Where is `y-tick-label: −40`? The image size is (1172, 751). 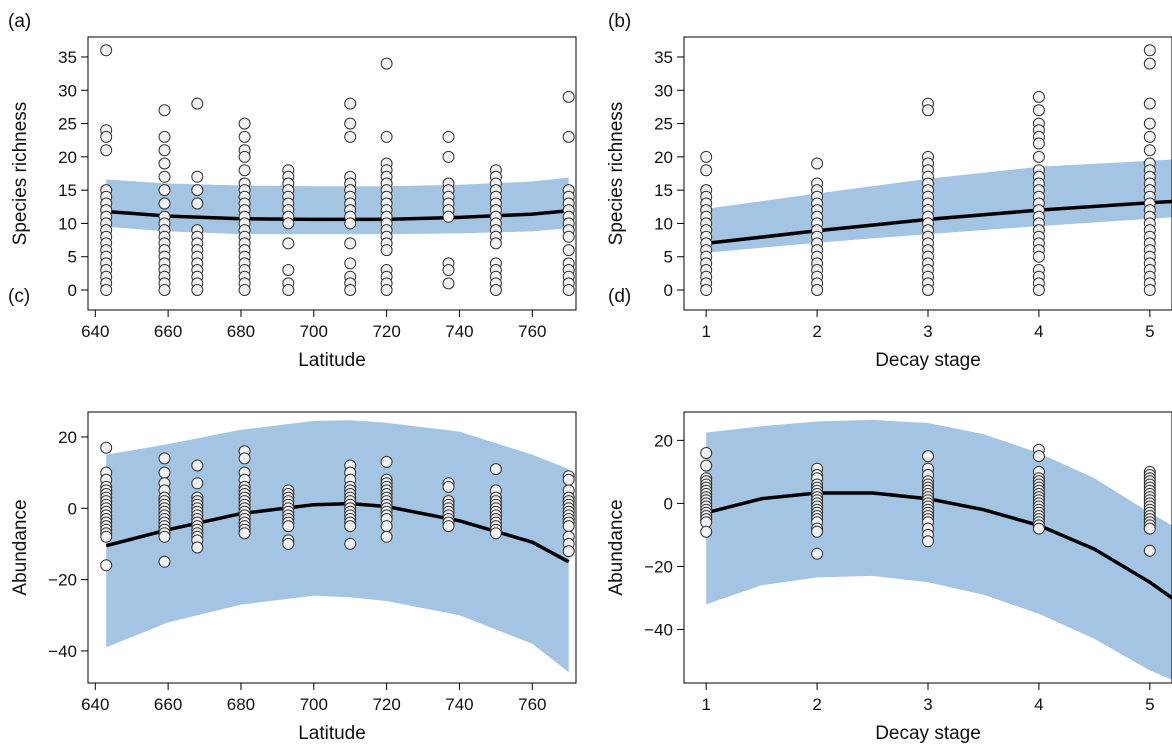 y-tick-label: −40 is located at coordinates (658, 629).